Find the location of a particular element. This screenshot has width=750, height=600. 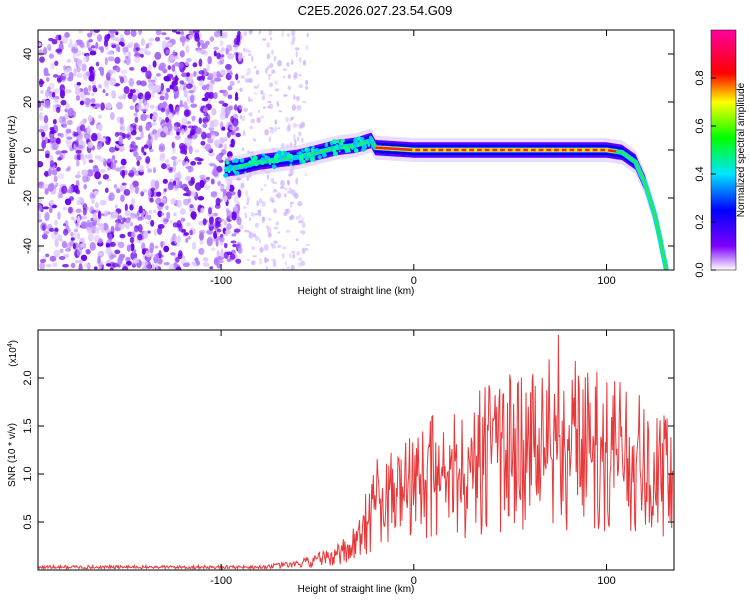

spectrogram-x-tick-label: 100 is located at coordinates (606, 281).